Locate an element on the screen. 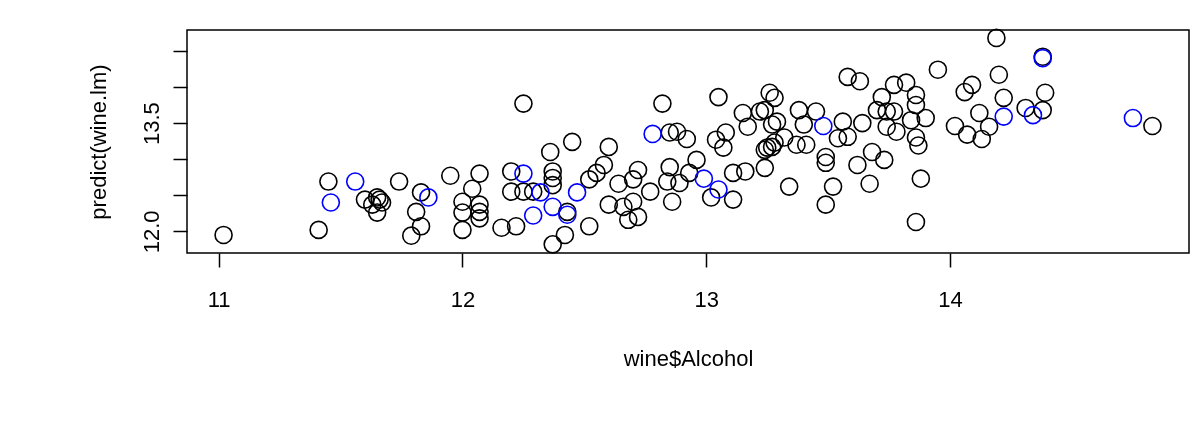 The width and height of the screenshot is (1195, 433). x-axis-title: wine$Alcohol is located at coordinates (688, 358).